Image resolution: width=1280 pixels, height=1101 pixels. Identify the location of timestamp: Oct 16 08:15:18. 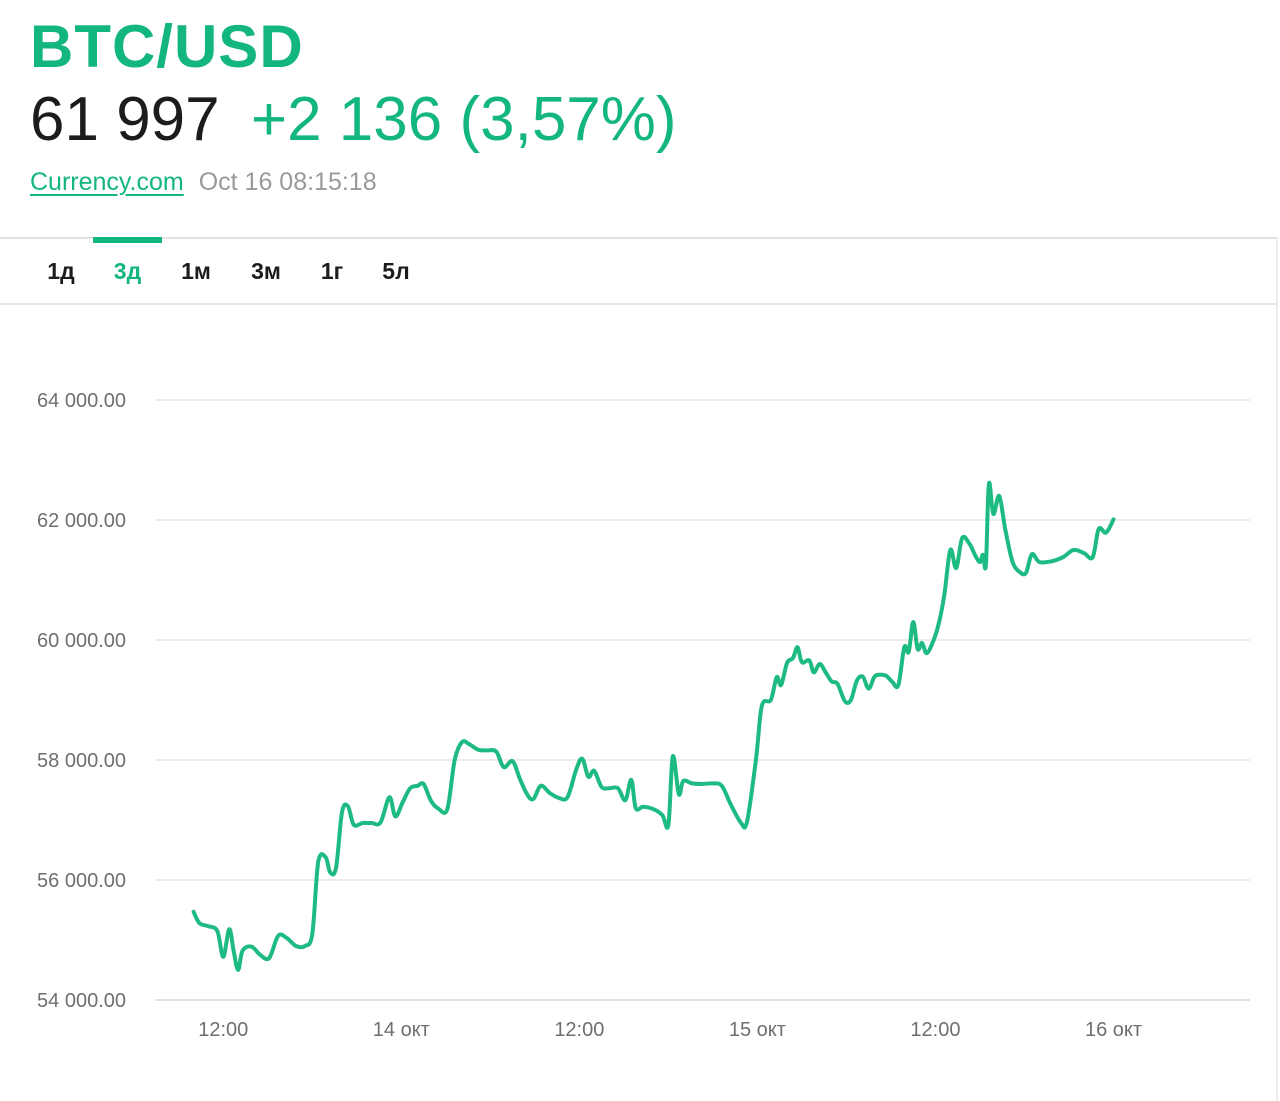
(287, 182).